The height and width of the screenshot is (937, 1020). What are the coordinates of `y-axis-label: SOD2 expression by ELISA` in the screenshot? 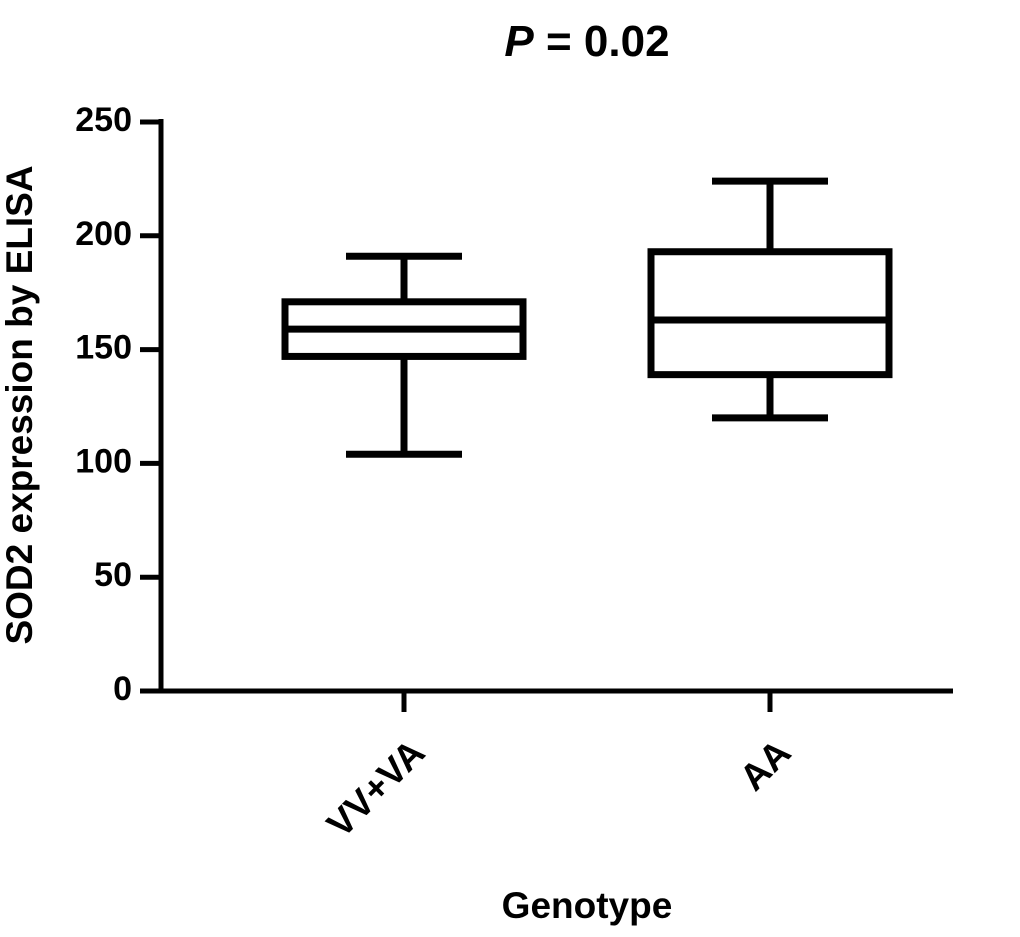 It's located at (20, 404).